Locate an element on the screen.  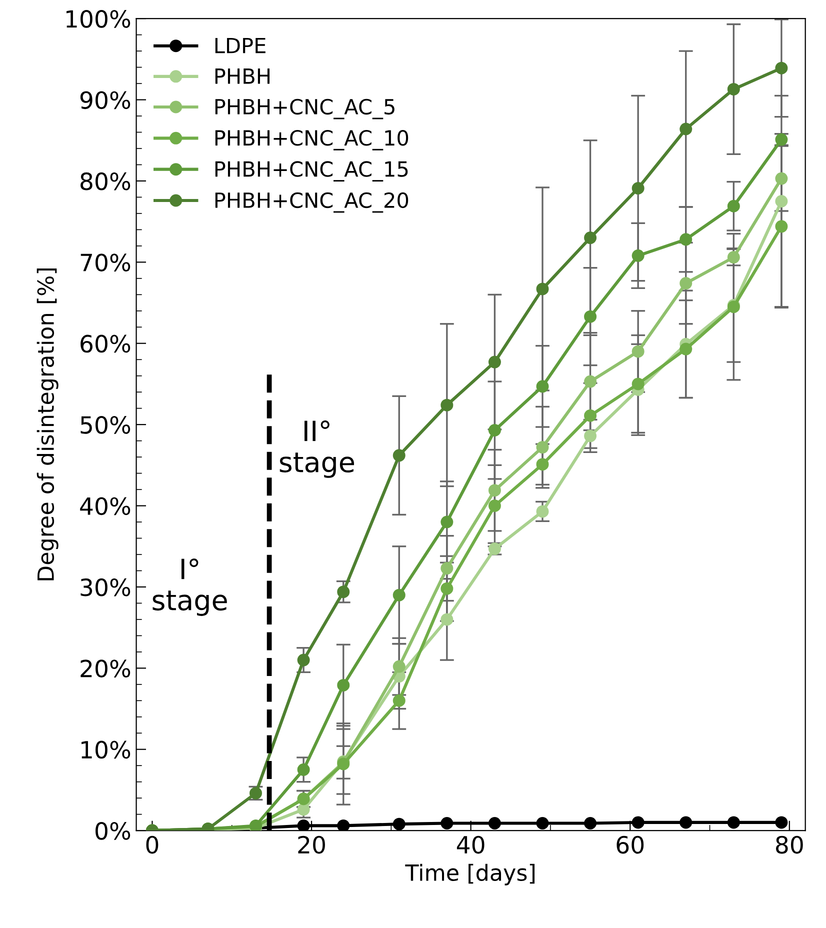
y-tick-label: 20% is located at coordinates (105, 669).